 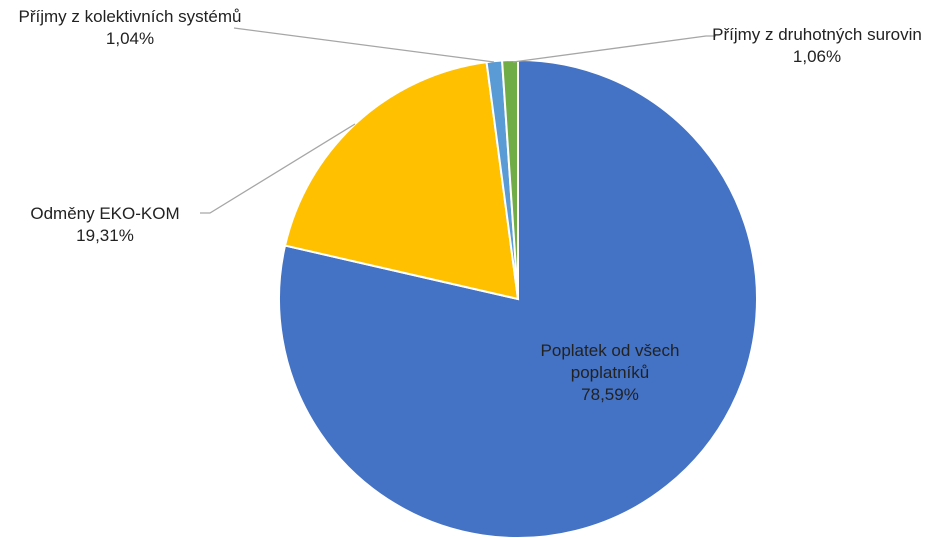 What do you see at coordinates (817, 56) in the screenshot?
I see `label-value: 1,06%` at bounding box center [817, 56].